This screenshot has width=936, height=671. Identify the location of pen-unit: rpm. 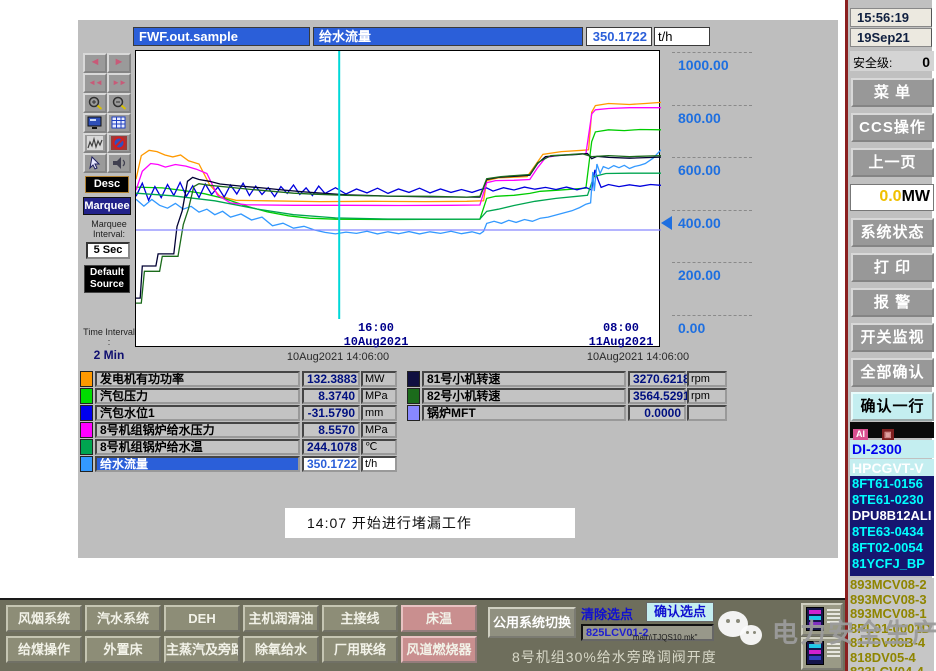
(707, 379).